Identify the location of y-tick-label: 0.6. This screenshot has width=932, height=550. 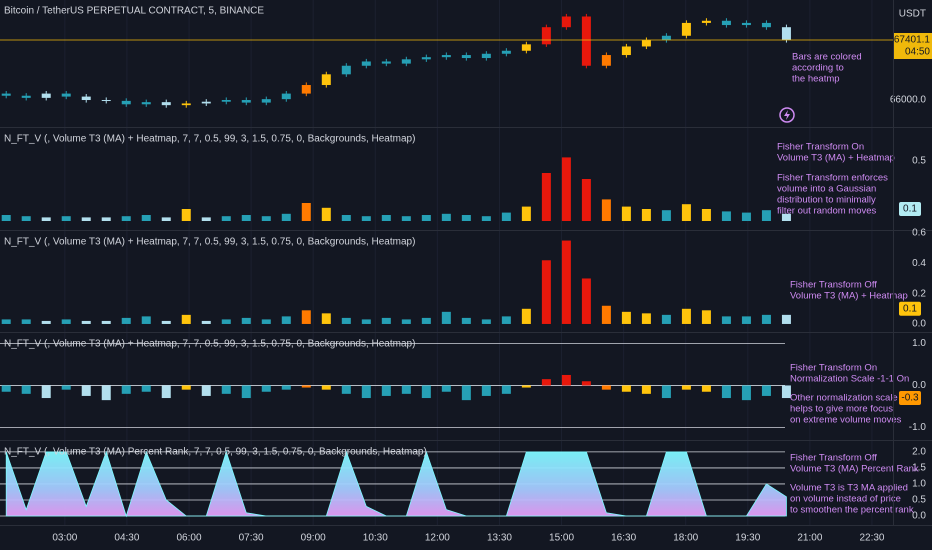
(919, 233).